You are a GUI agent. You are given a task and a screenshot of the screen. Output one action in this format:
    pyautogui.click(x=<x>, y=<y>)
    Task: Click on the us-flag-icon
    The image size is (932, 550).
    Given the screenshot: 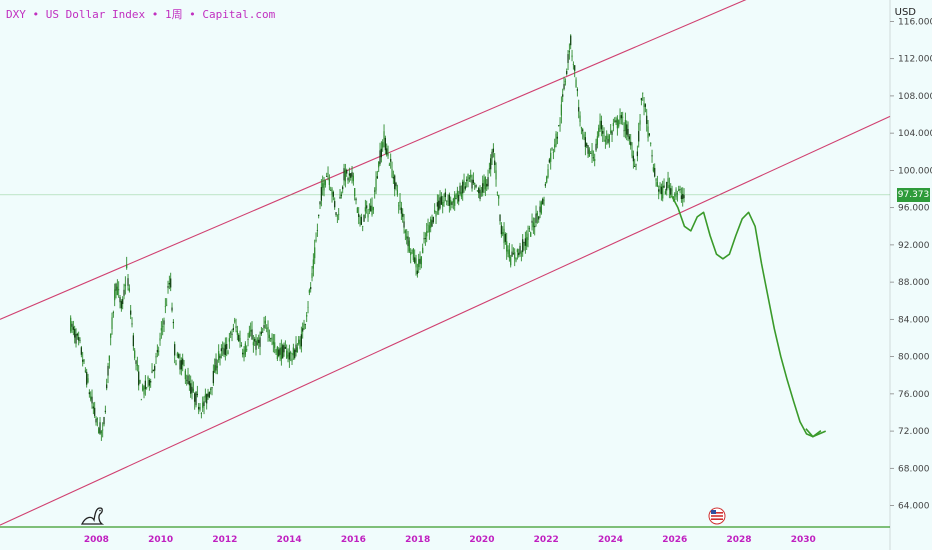 What is the action you would take?
    pyautogui.click(x=717, y=516)
    